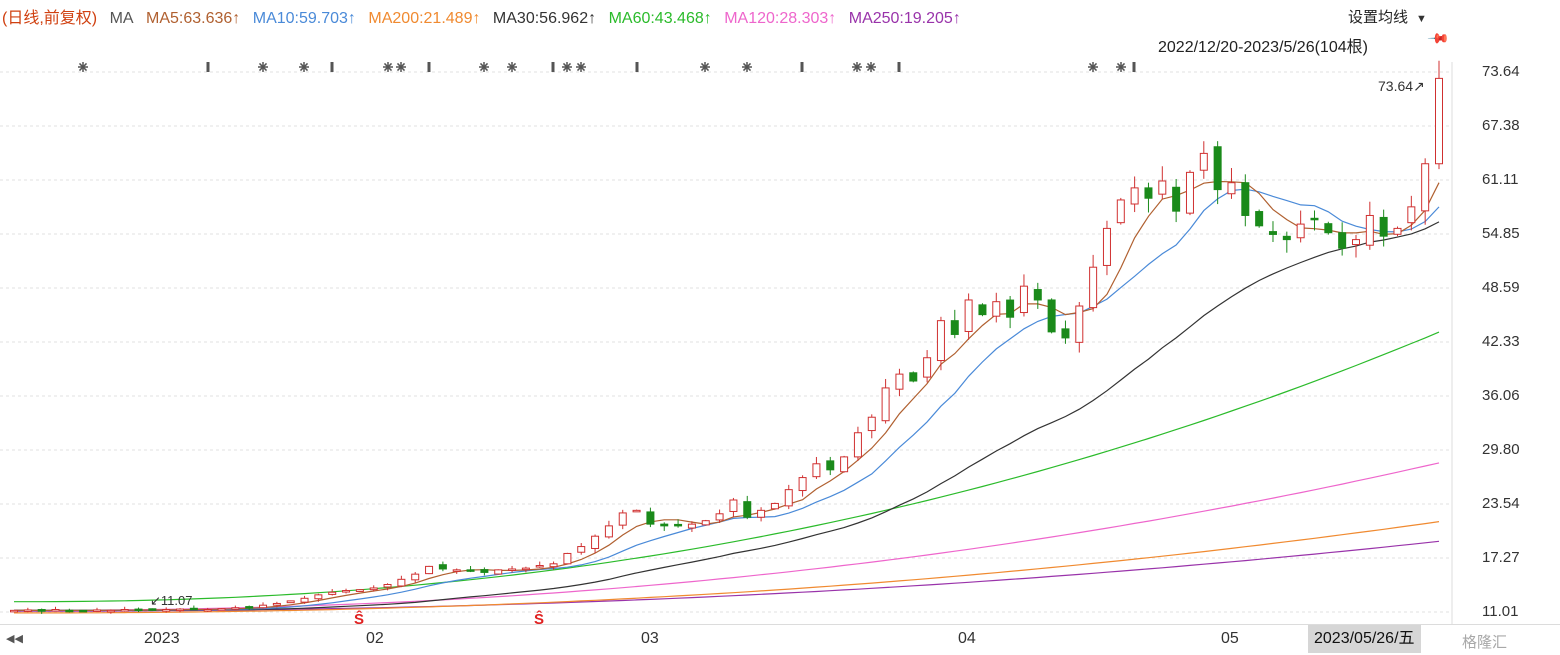  Describe the element at coordinates (1501, 503) in the screenshot. I see `price-label: 23.54` at that location.